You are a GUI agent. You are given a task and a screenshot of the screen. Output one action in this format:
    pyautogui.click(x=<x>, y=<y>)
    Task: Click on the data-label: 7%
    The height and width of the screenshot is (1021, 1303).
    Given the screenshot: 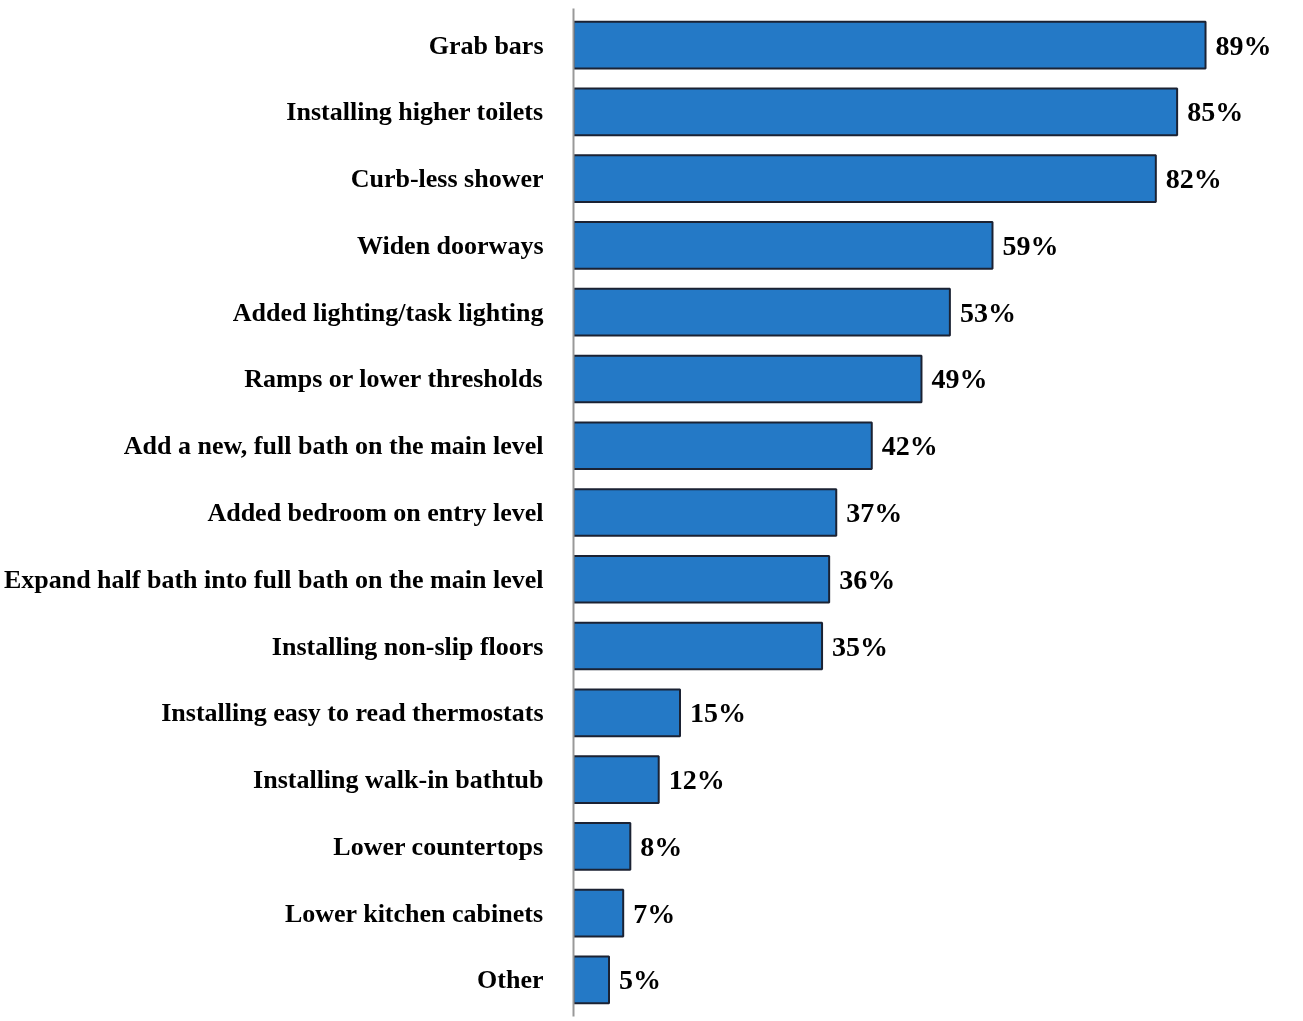 What is the action you would take?
    pyautogui.click(x=654, y=913)
    